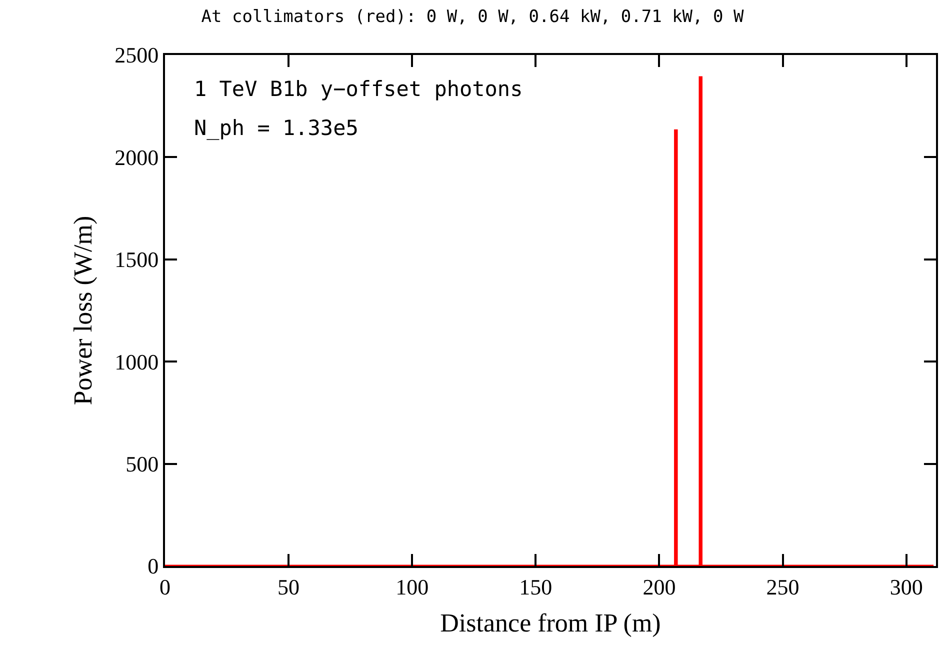 This screenshot has width=945, height=661. Describe the element at coordinates (472, 16) in the screenshot. I see `chart-title: At collimators (red): 0 W, 0 W, 0.64 kW, 0.71 kW, 0 W` at that location.